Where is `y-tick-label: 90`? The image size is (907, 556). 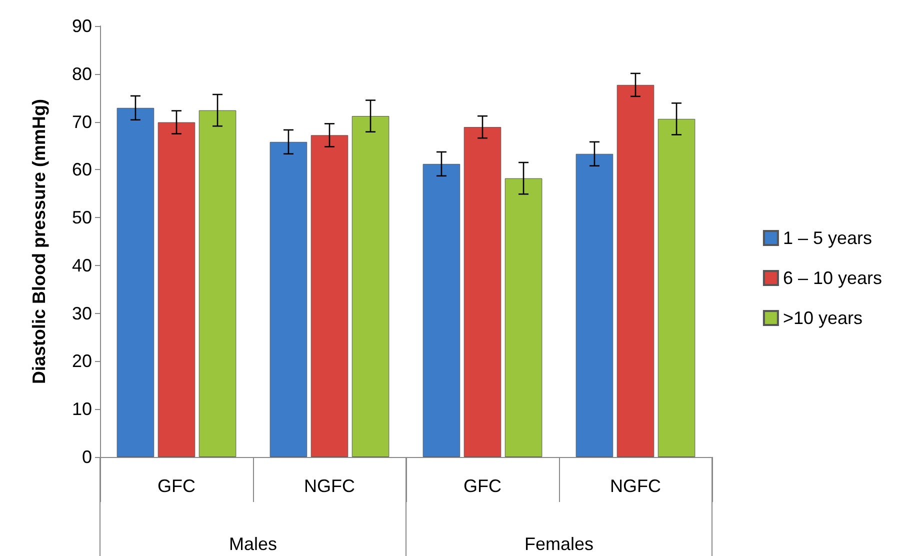
y-tick-label: 90 is located at coordinates (82, 26).